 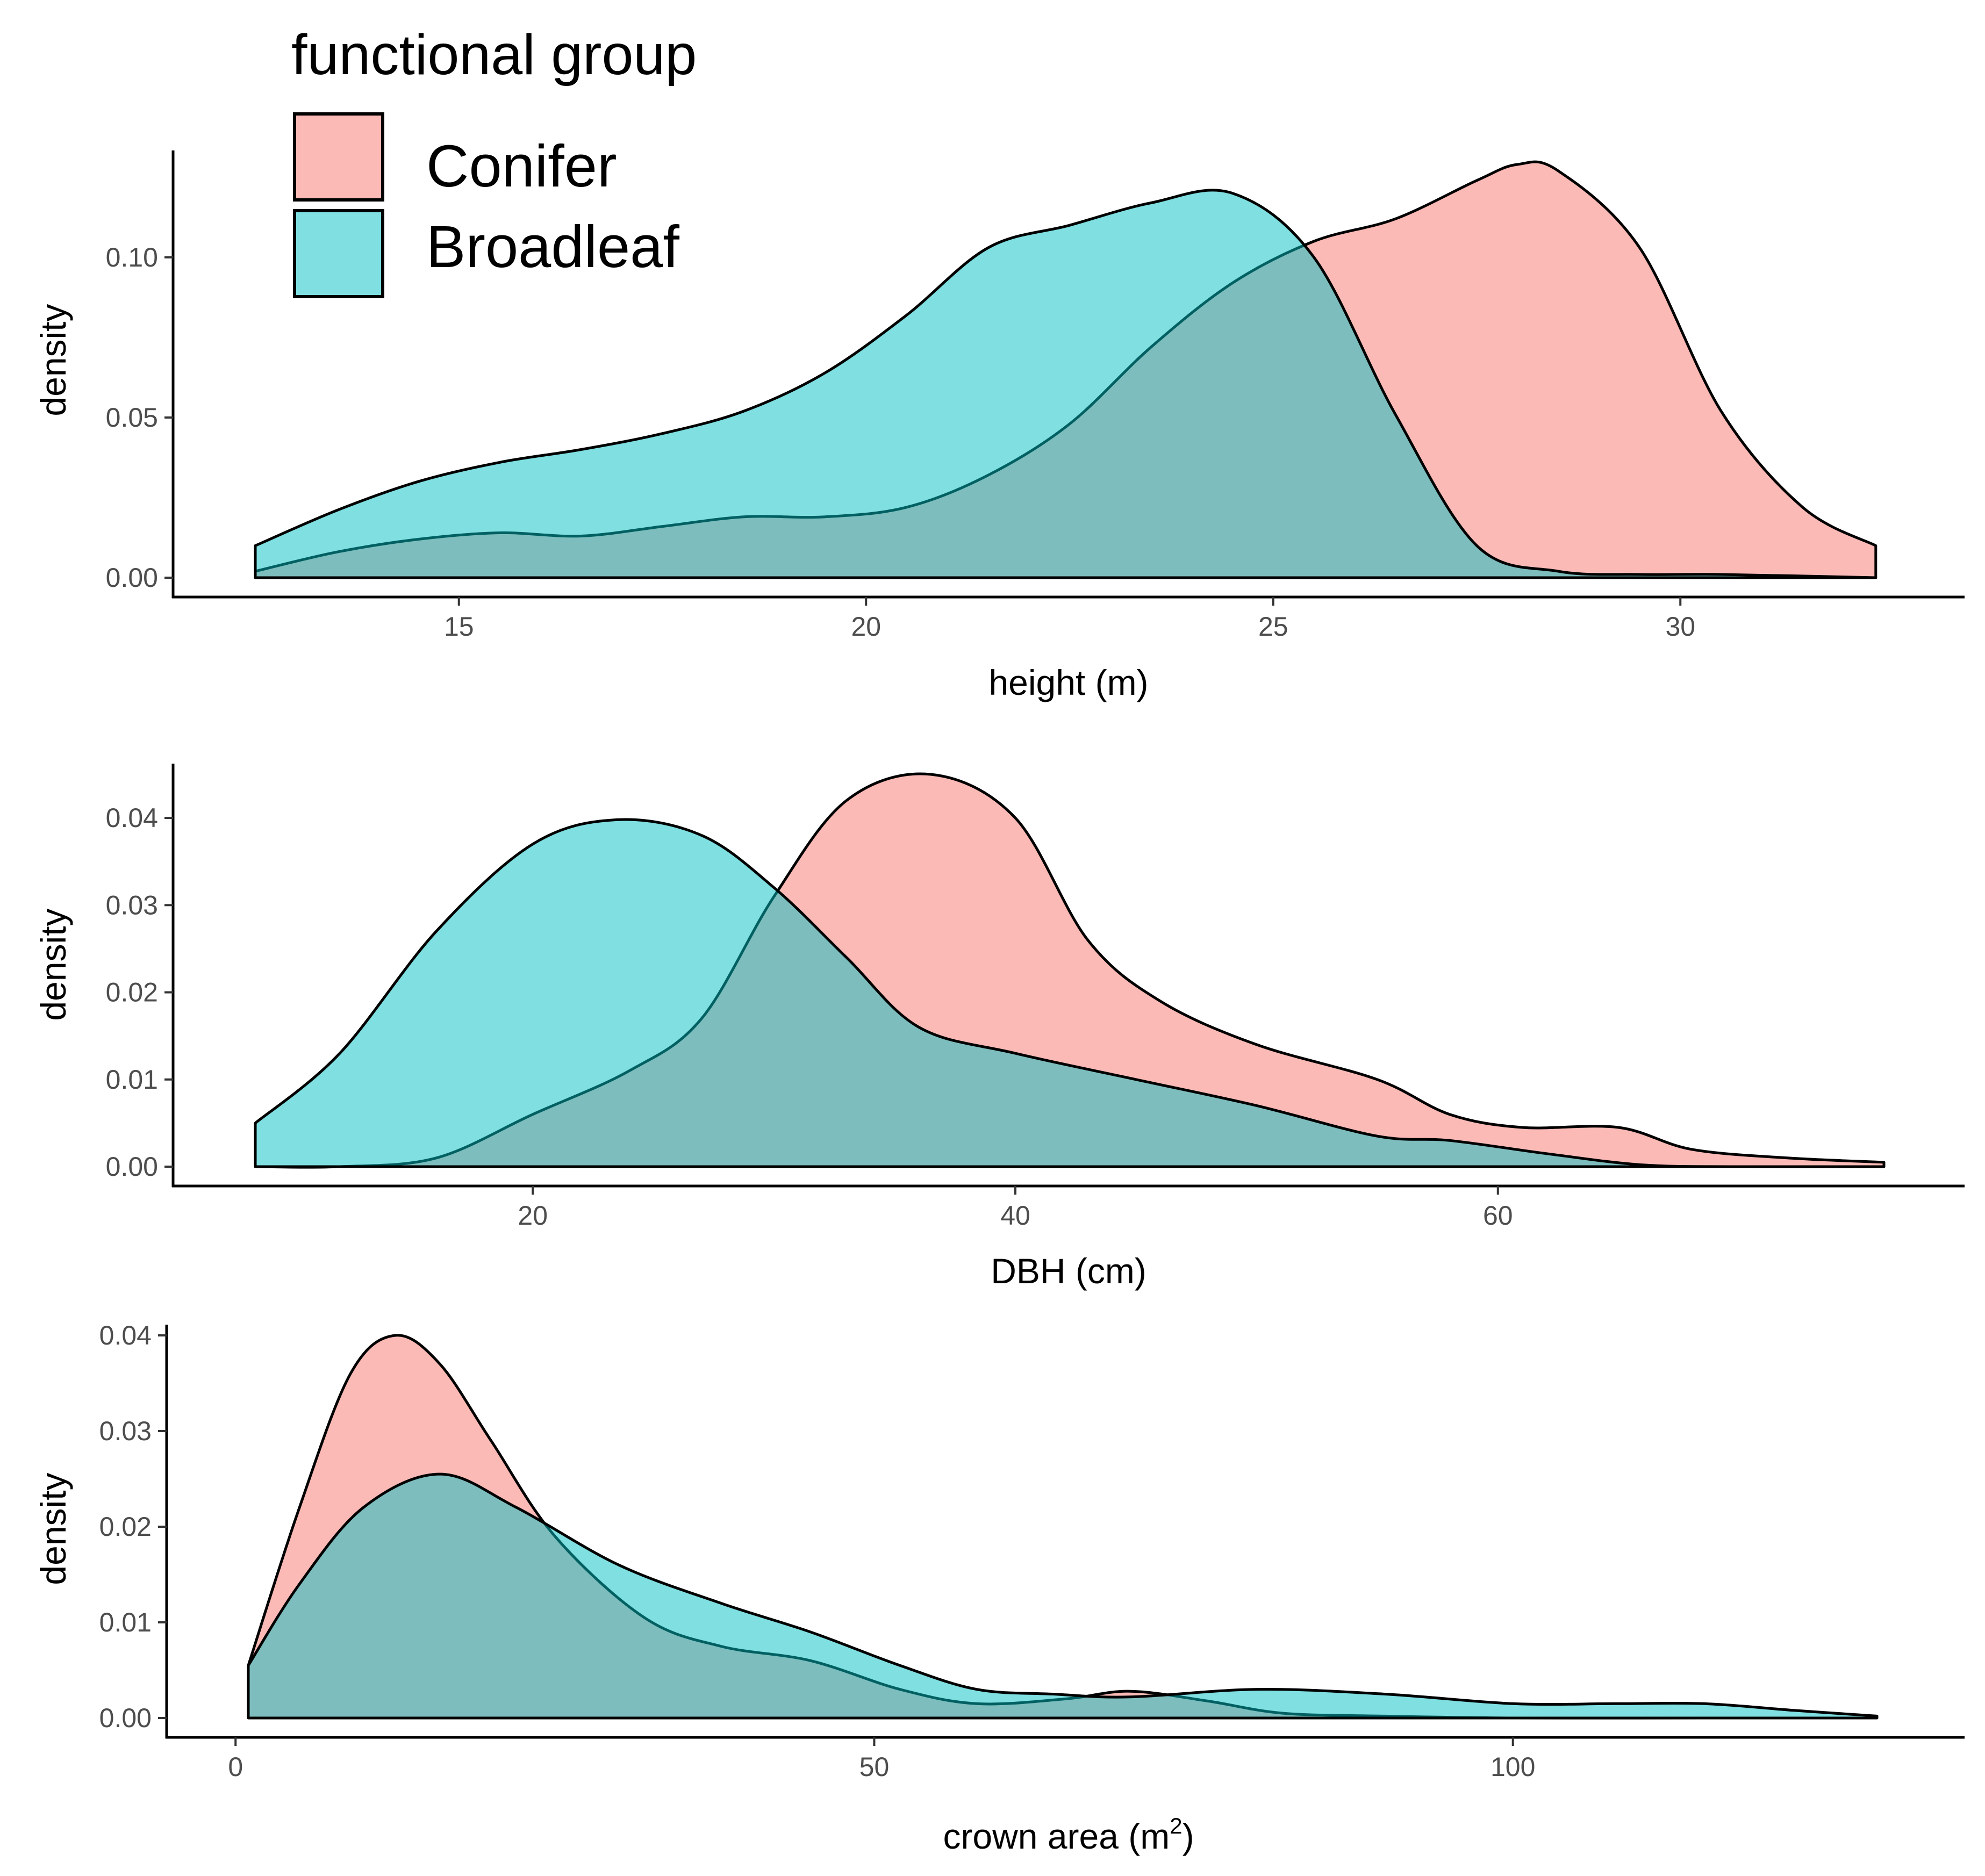 I want to click on dbh-x-tick-label: 60, so click(x=1498, y=1216).